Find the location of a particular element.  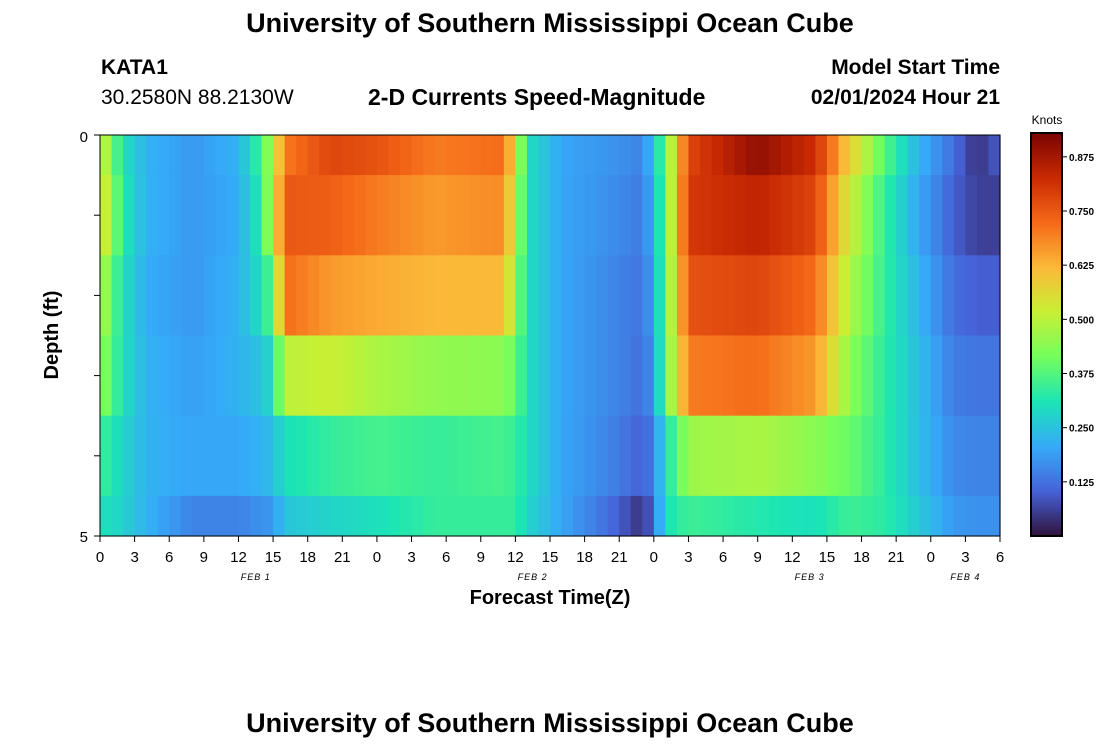

x-tick-label: 9 is located at coordinates (758, 557).